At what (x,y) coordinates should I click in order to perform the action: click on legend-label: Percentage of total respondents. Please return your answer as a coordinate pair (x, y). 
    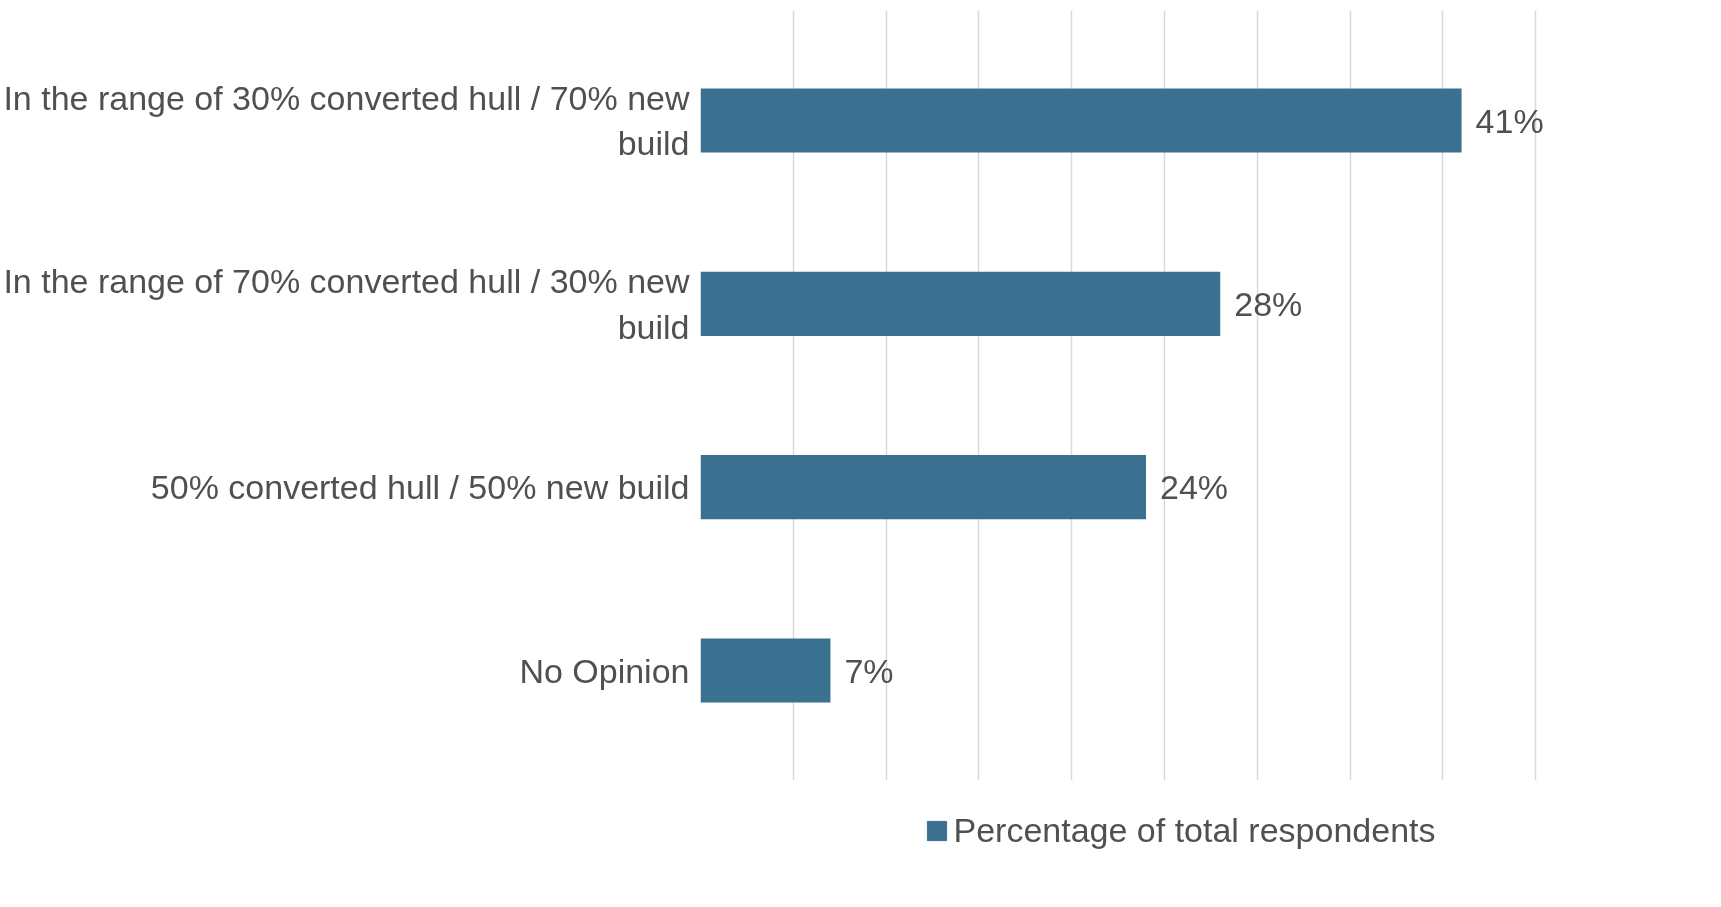
    Looking at the image, I should click on (1194, 830).